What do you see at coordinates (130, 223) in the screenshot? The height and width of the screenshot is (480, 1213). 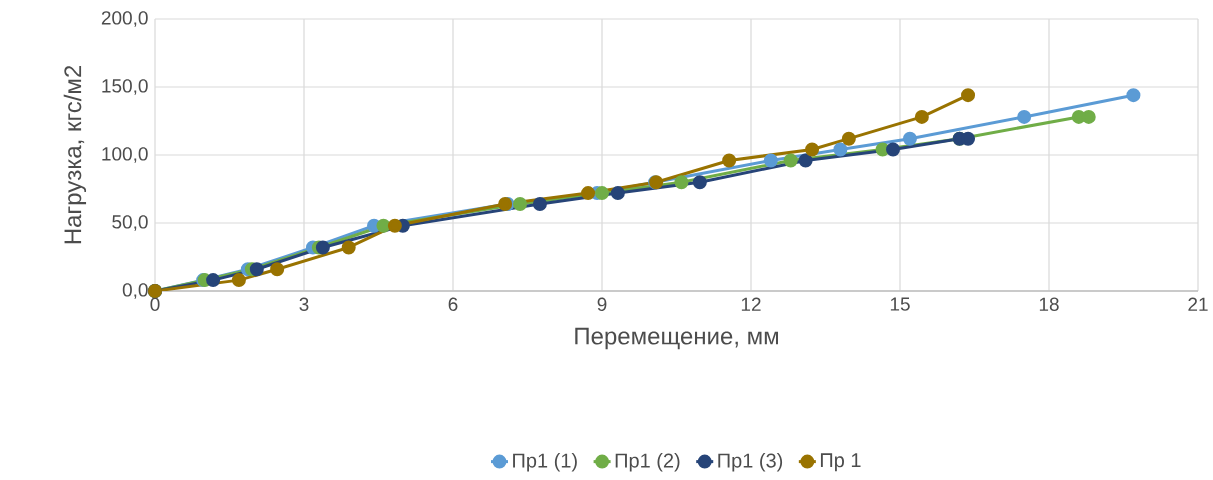 I see `y-tick-label: 50,0` at bounding box center [130, 223].